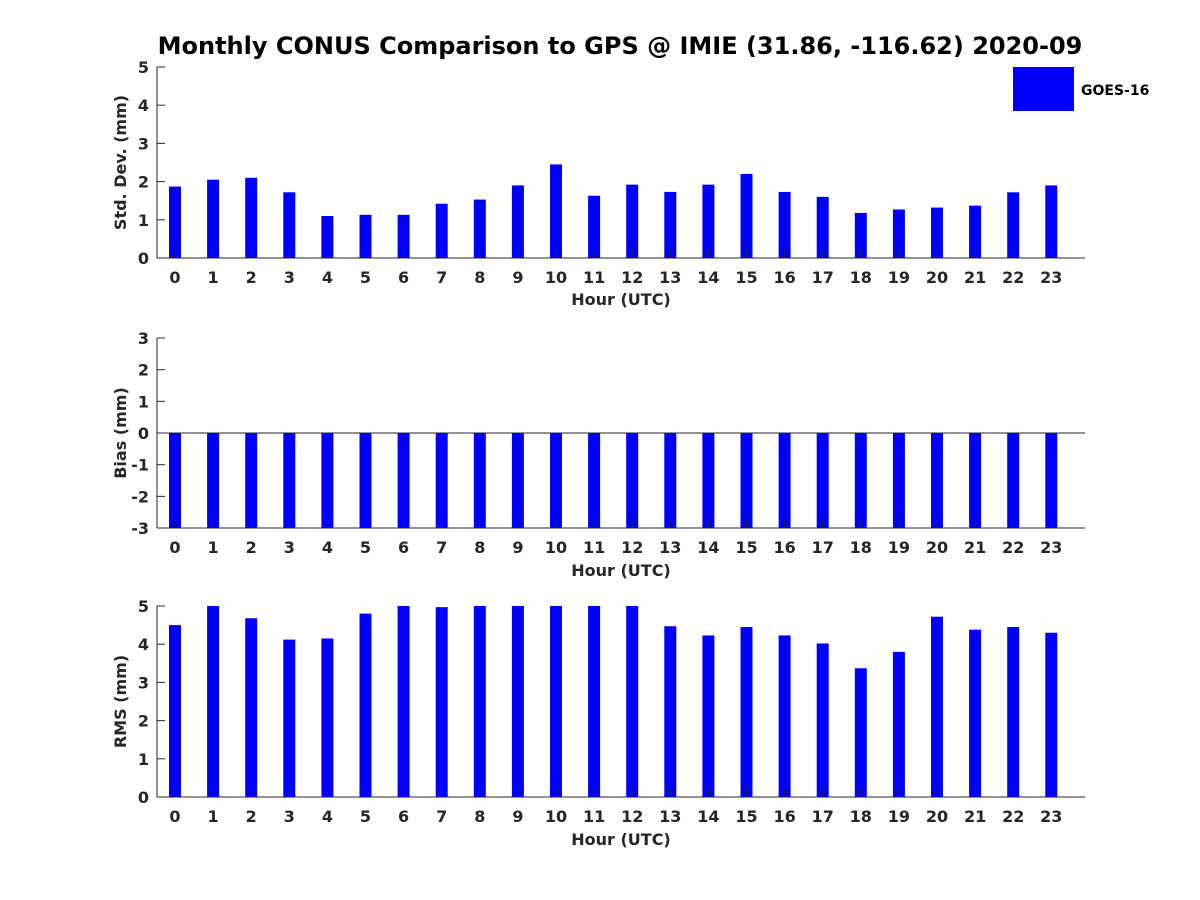 This screenshot has height=900, width=1200. Describe the element at coordinates (143, 67) in the screenshot. I see `y-tick-label: 5` at that location.